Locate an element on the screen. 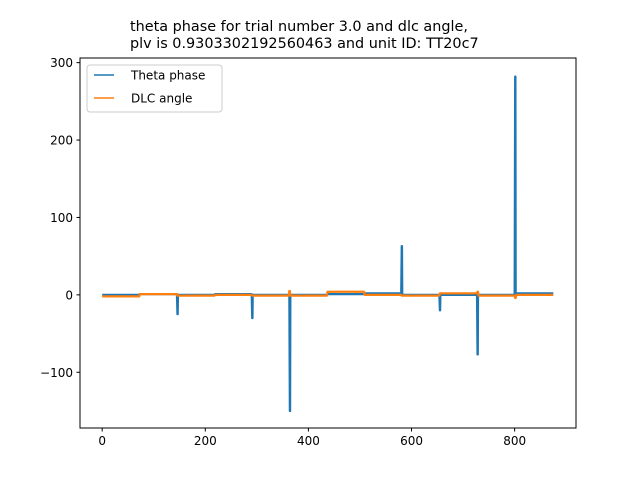 This screenshot has width=640, height=480. x-tick-label: 200 is located at coordinates (205, 441).